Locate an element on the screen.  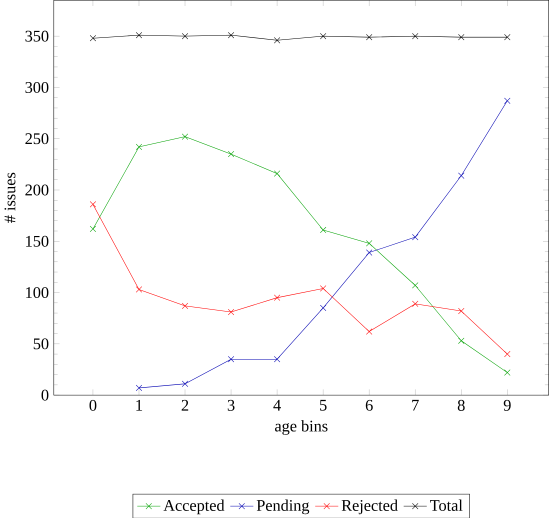
y-tick-label: 250 is located at coordinates (36, 138).